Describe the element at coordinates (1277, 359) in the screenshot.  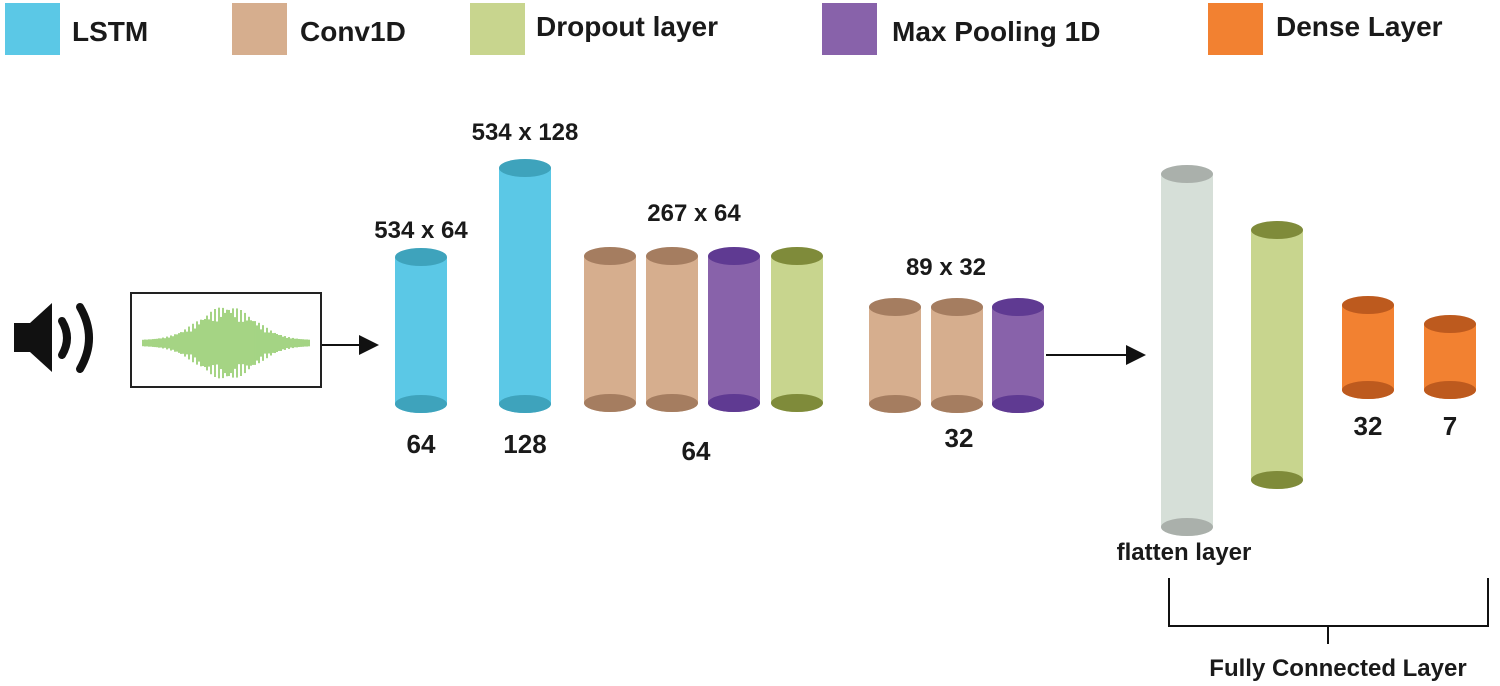
I see `dropout-layer-2-body` at that location.